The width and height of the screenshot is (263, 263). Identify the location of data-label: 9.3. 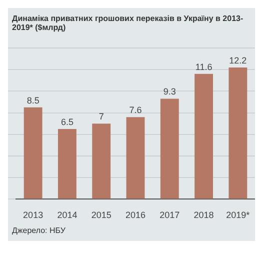
(169, 91).